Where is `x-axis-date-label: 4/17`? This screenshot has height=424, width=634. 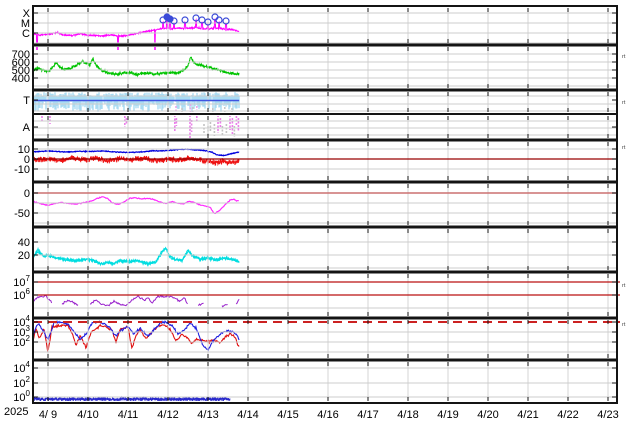
x-axis-date-label: 4/17 is located at coordinates (367, 415).